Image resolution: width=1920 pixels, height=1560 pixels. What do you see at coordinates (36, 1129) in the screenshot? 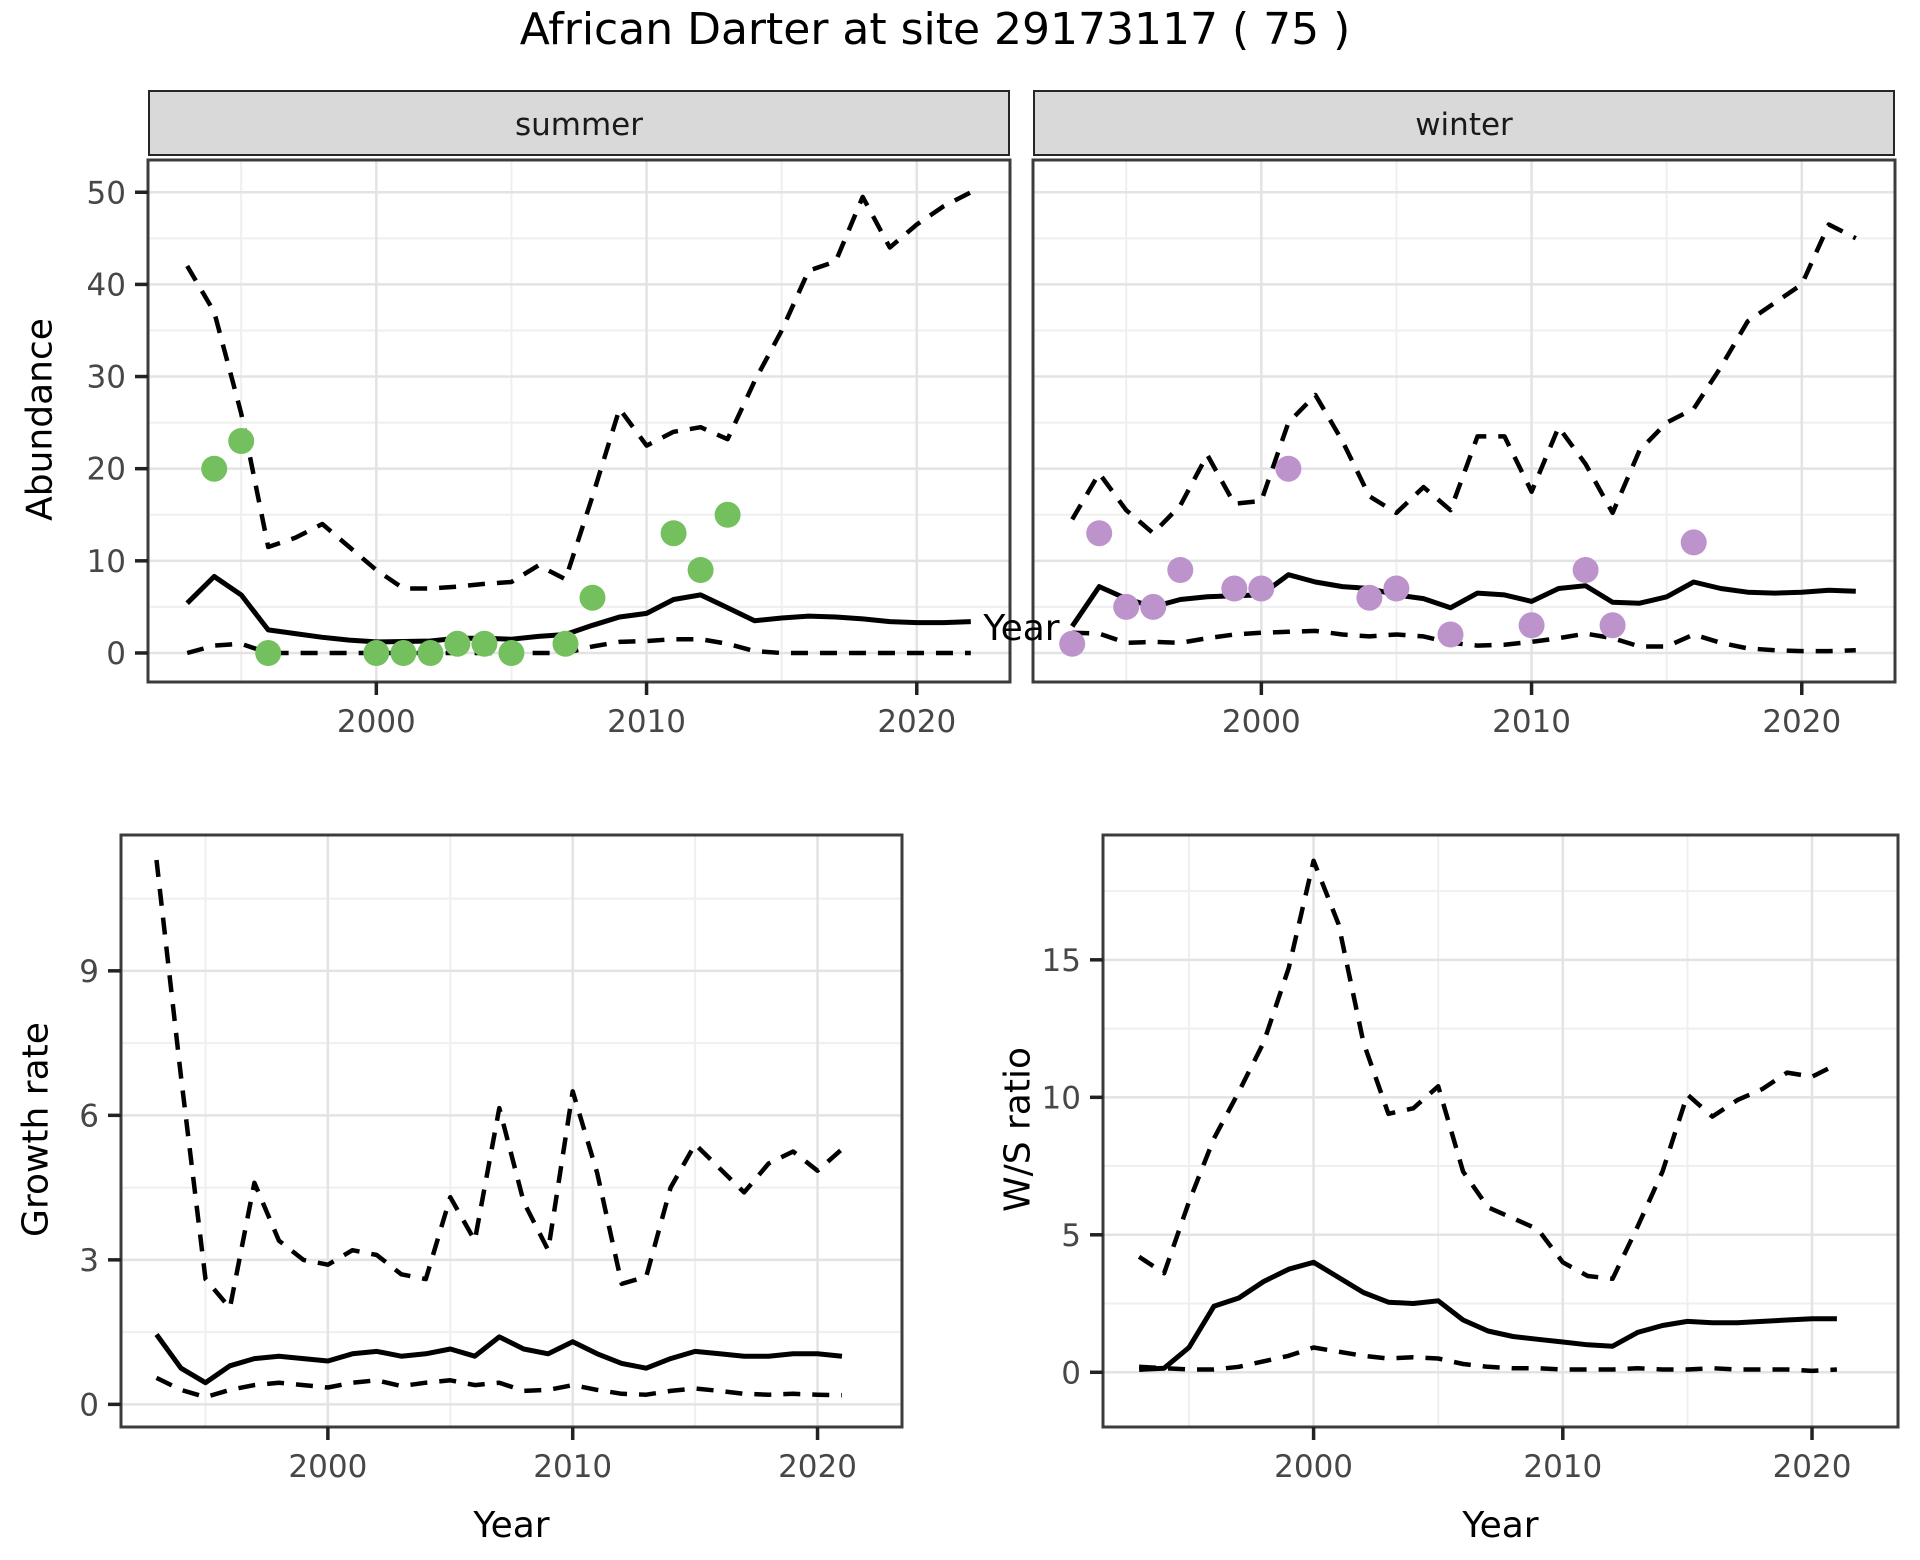
I see `y-axis-title-growth-rate: Growth rate` at bounding box center [36, 1129].